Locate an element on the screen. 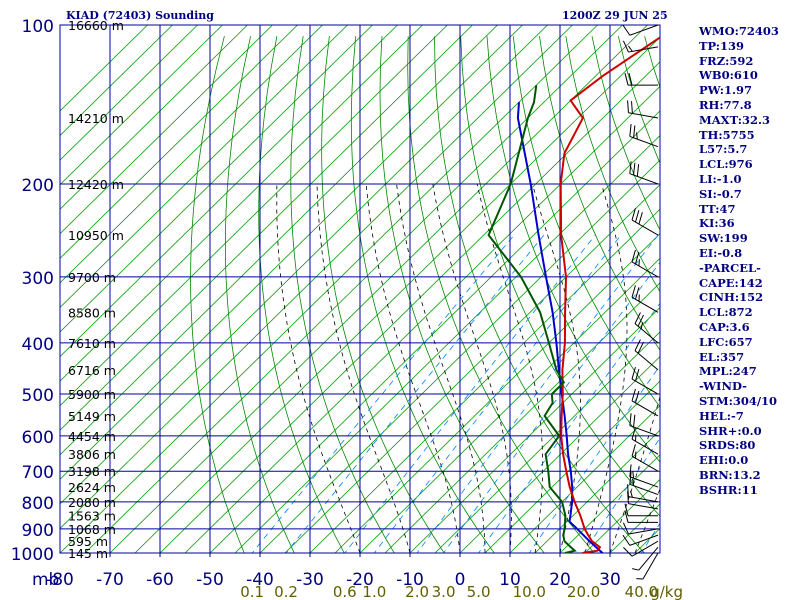 The height and width of the screenshot is (600, 800). index-value: L57:5.7 is located at coordinates (723, 149).